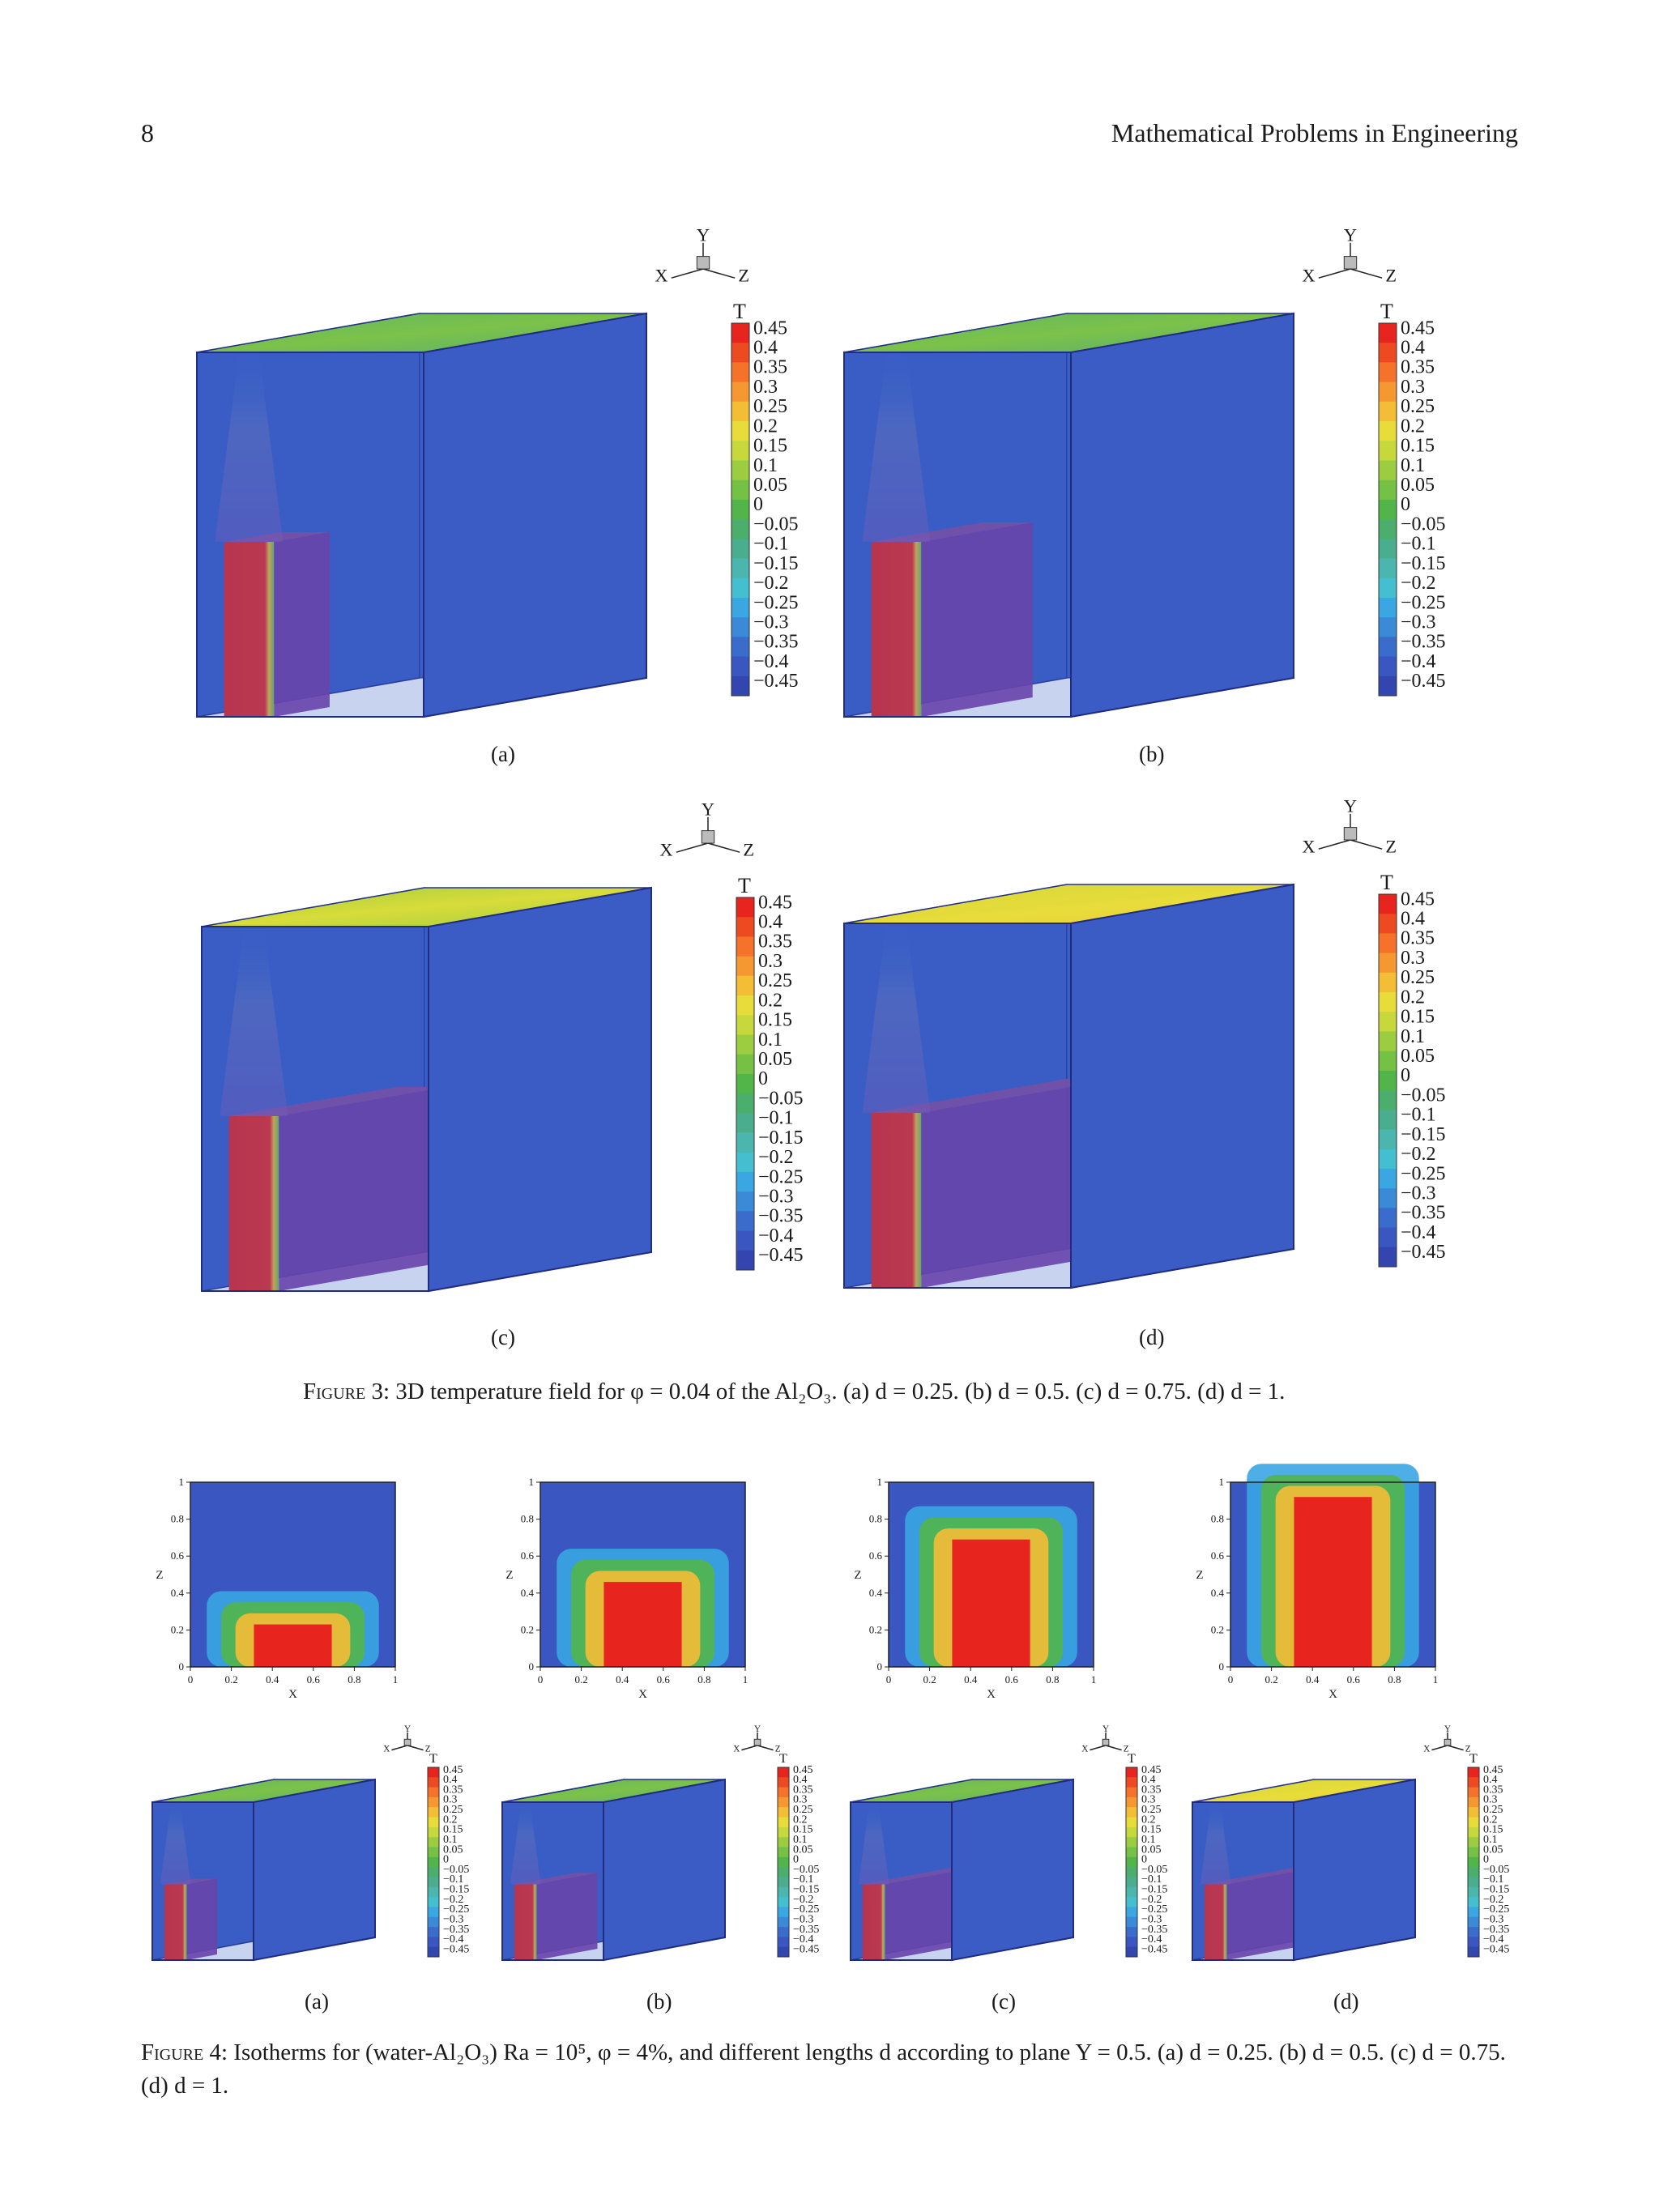  I want to click on fig4-panel-c-colorbar-tick: 0.15, so click(1151, 1830).